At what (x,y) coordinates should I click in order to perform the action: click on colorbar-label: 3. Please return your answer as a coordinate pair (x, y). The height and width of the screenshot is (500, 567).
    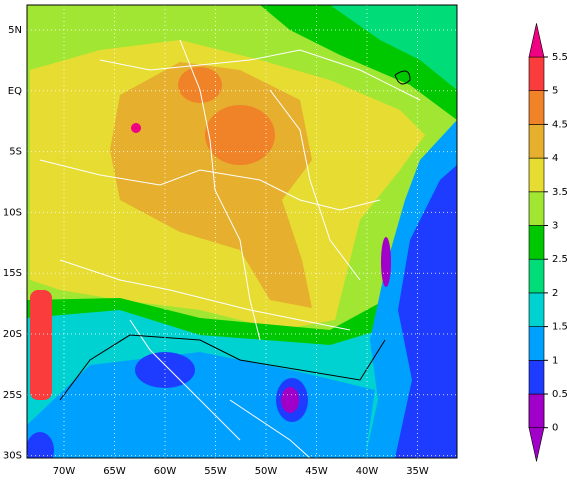
    Looking at the image, I should click on (555, 226).